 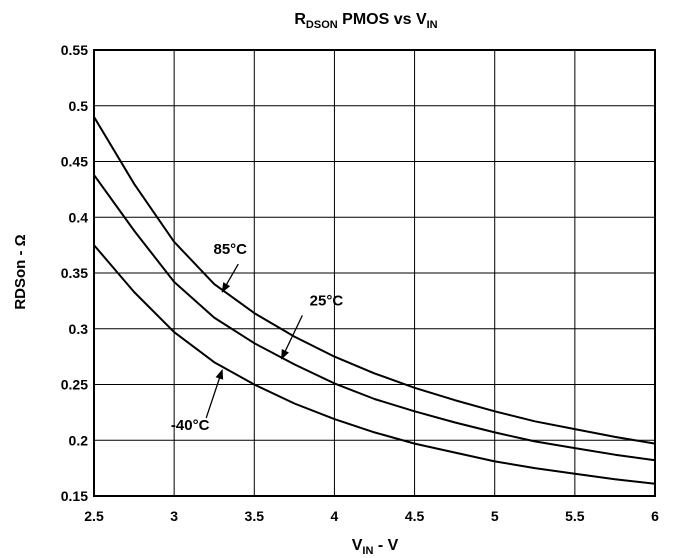 I want to click on x-axis-label: VIN - V, so click(x=375, y=547).